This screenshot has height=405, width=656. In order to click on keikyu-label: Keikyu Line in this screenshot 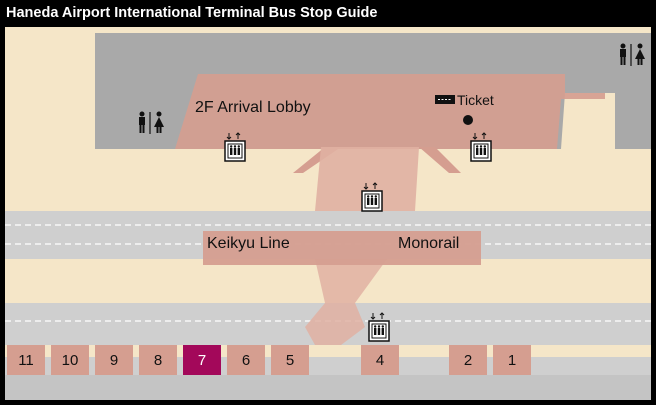, I will do `click(248, 243)`.